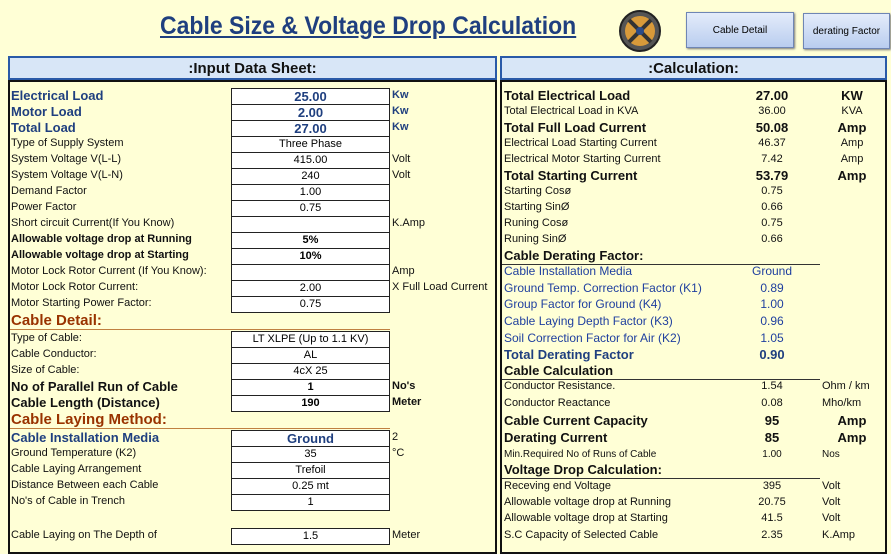 This screenshot has width=891, height=554. Describe the element at coordinates (310, 240) in the screenshot. I see `field-value: 5%` at that location.